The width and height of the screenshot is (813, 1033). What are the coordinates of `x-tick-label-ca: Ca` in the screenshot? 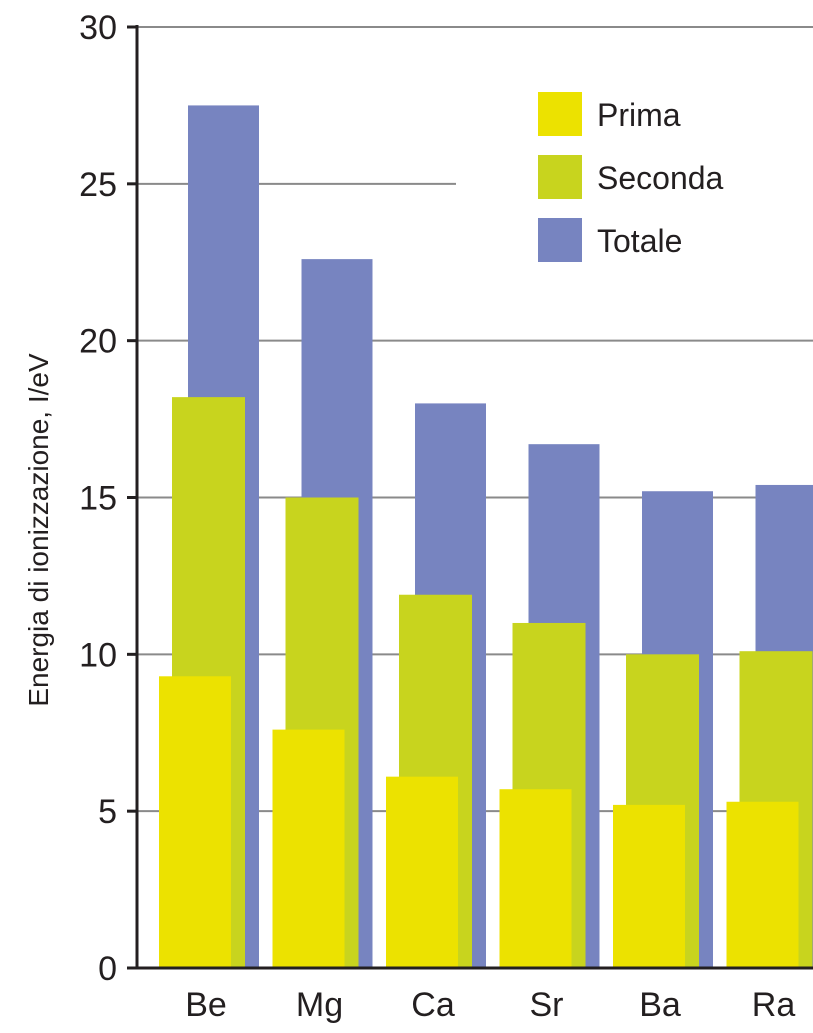 It's located at (433, 1005).